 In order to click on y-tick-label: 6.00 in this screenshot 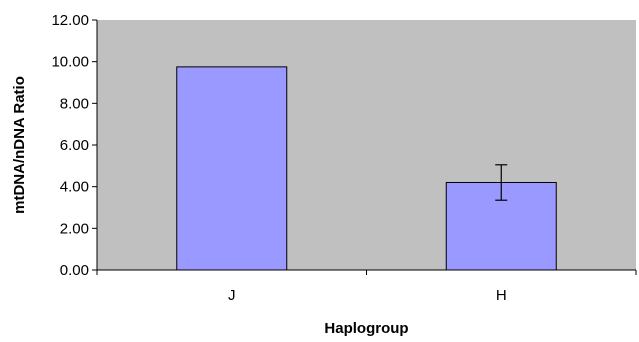, I will do `click(74, 145)`.